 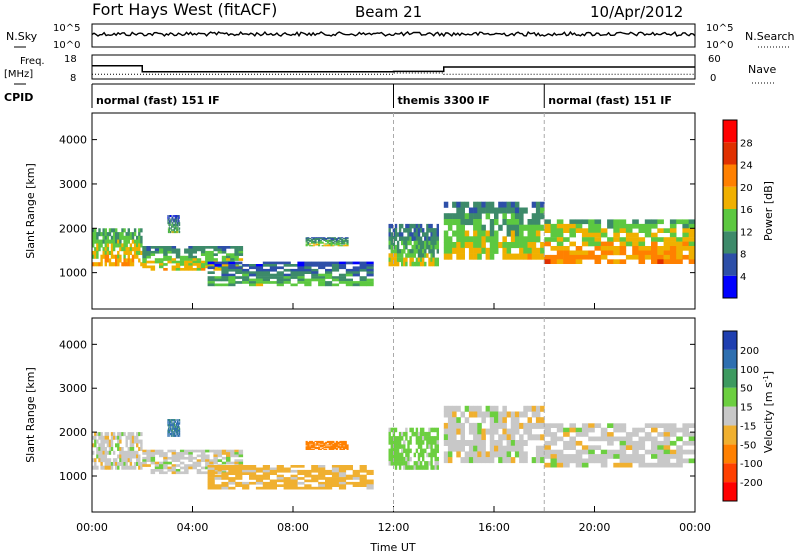 I want to click on echo-band, so click(x=413, y=448).